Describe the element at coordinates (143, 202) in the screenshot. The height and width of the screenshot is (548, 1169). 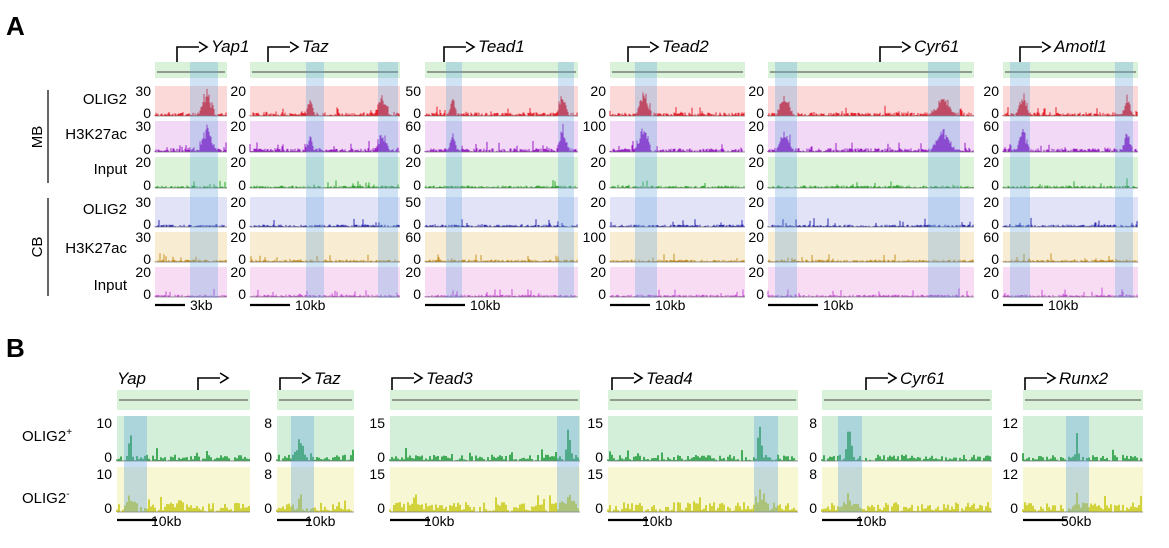
I see `track-max-tick: 30` at that location.